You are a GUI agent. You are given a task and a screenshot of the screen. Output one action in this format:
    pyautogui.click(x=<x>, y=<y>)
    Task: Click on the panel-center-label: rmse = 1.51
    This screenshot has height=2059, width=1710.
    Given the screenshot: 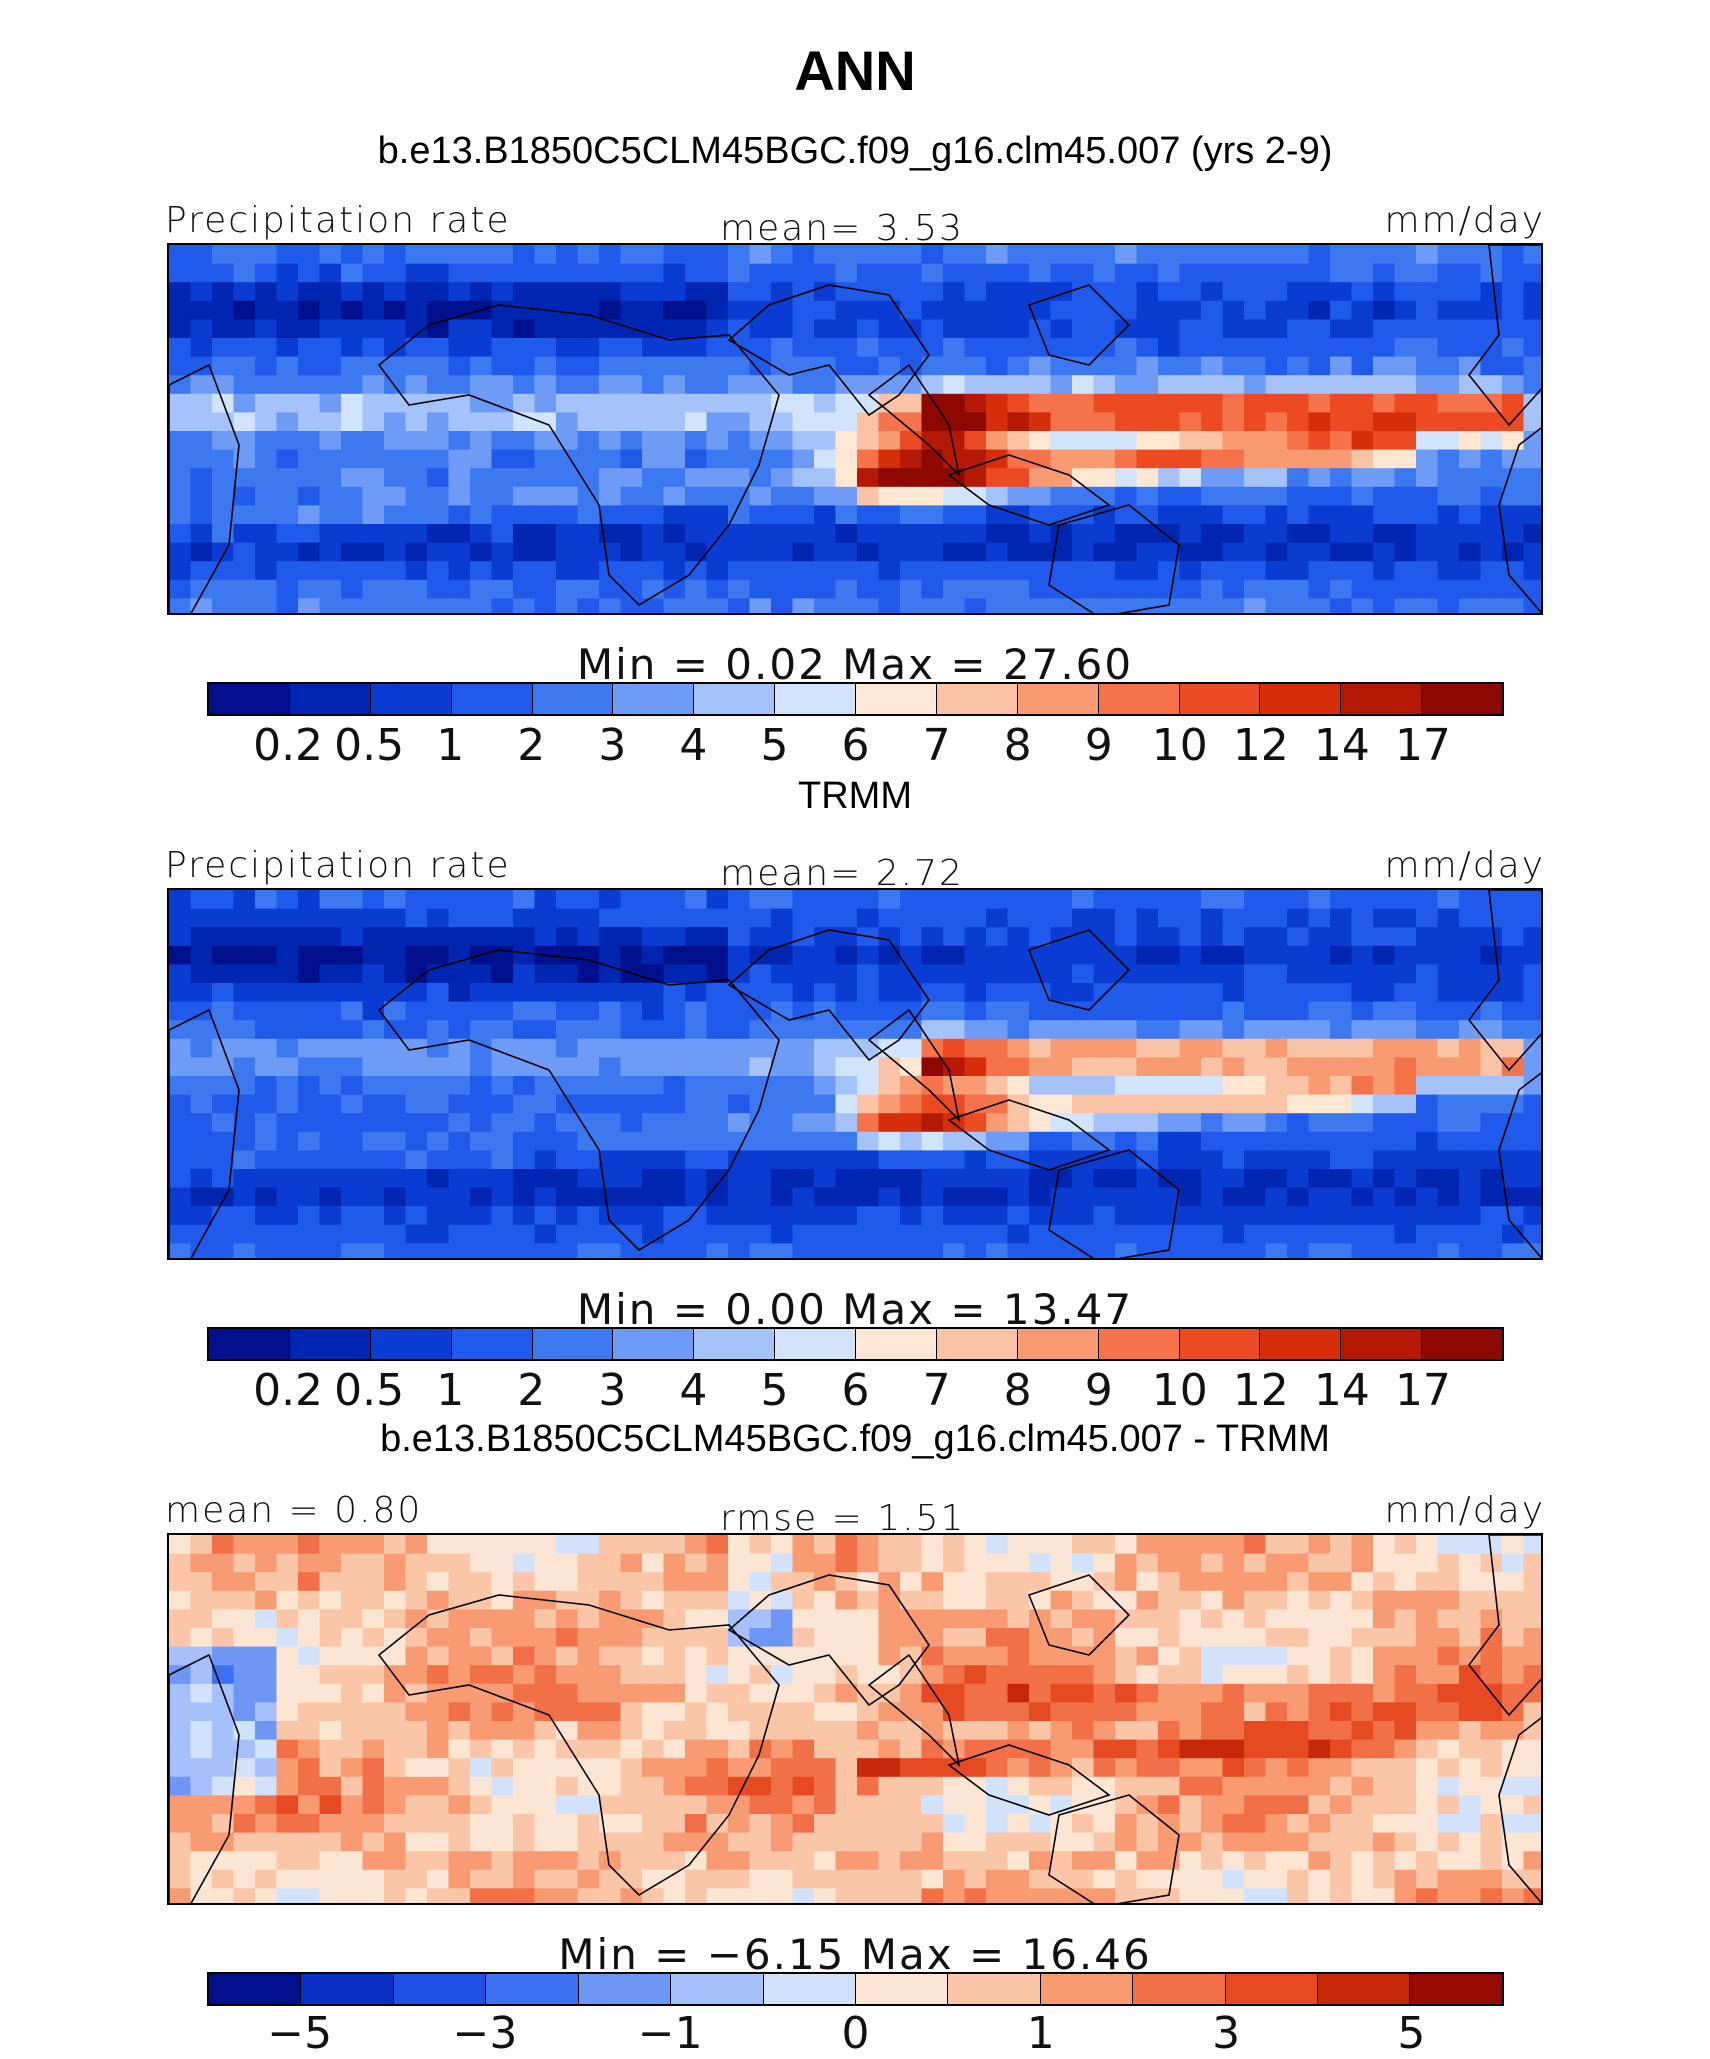 What is the action you would take?
    pyautogui.click(x=843, y=1518)
    